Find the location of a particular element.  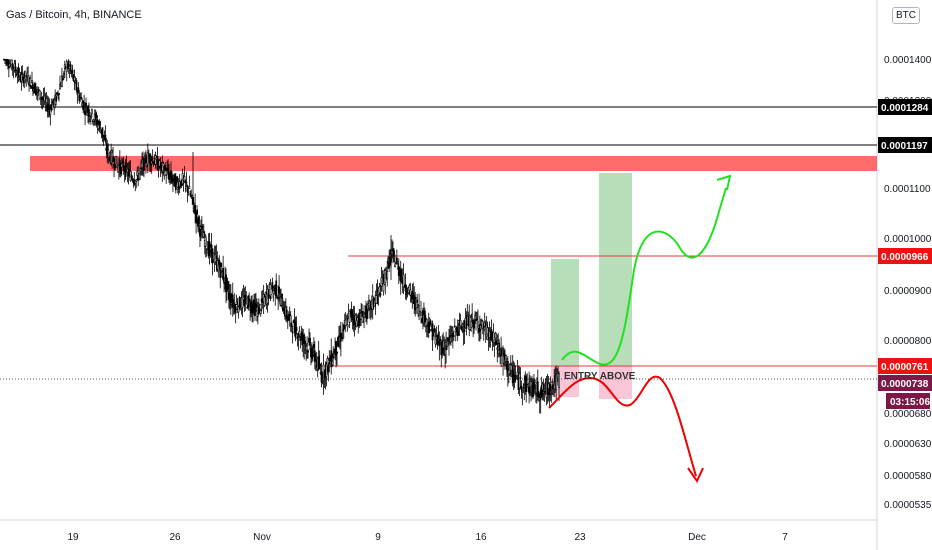

countdown-label: 03:15:06 is located at coordinates (910, 402).